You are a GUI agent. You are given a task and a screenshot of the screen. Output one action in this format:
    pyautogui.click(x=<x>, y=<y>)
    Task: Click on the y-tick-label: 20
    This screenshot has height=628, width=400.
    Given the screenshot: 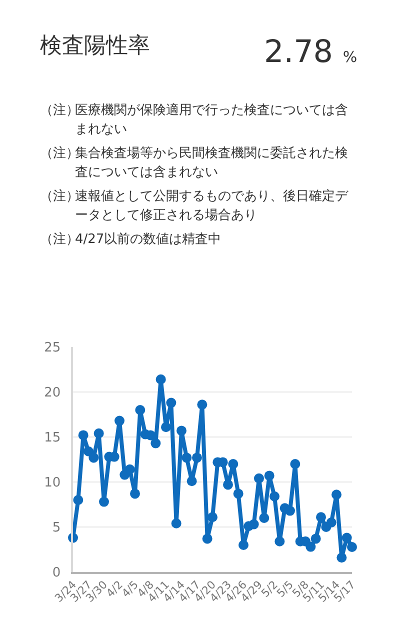 What is the action you would take?
    pyautogui.click(x=52, y=393)
    